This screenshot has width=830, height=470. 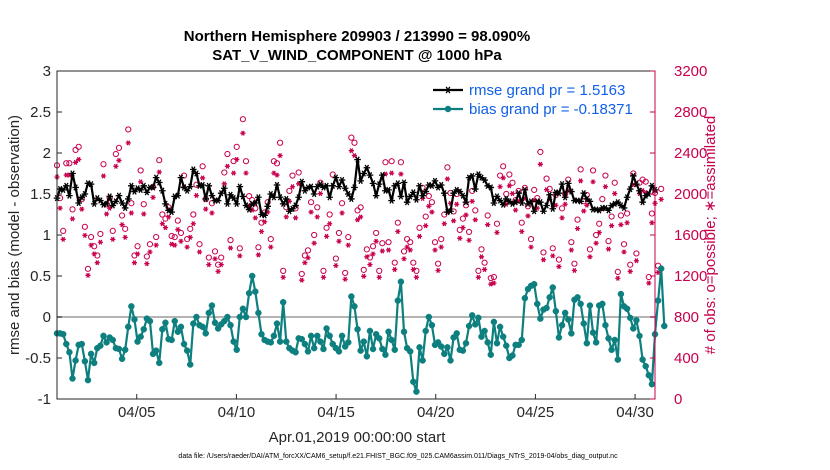 I want to click on legend-rmse-glyph-glyph, so click(x=448, y=90).